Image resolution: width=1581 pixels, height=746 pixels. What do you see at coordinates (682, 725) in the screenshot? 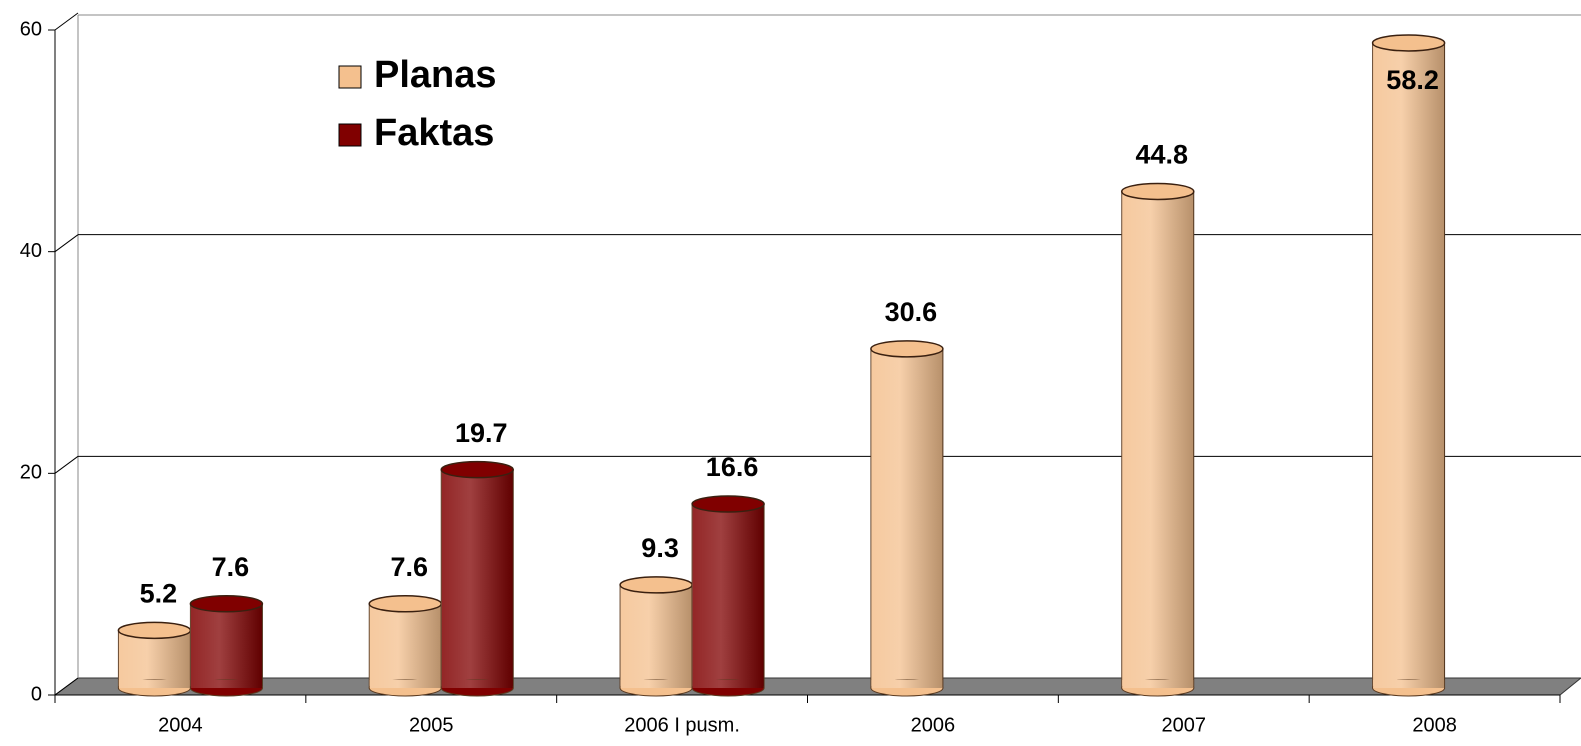
I see `x-tick-label: 2006 I pusm.` at bounding box center [682, 725].